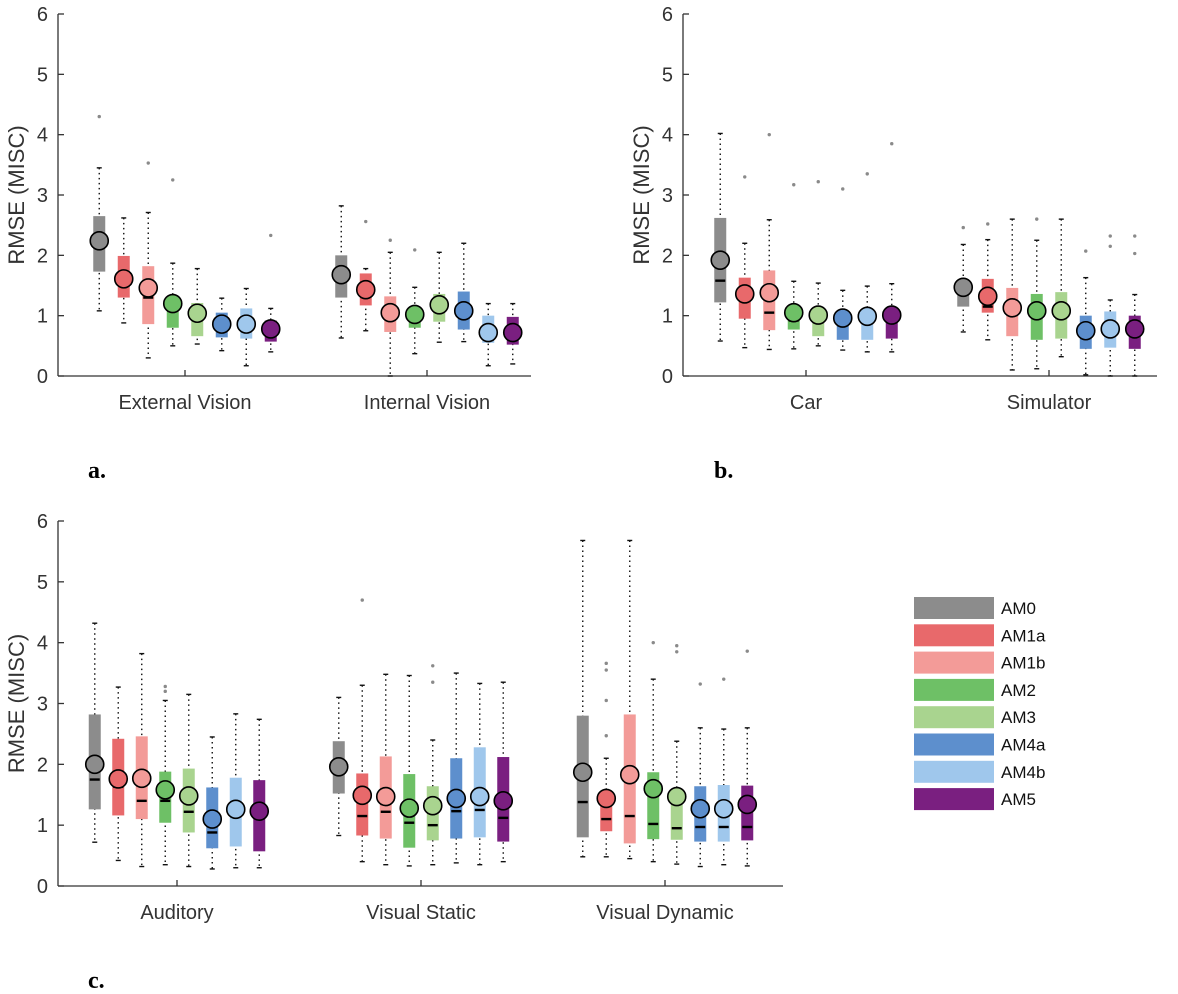  What do you see at coordinates (954, 608) in the screenshot?
I see `legend-swatch-am0` at bounding box center [954, 608].